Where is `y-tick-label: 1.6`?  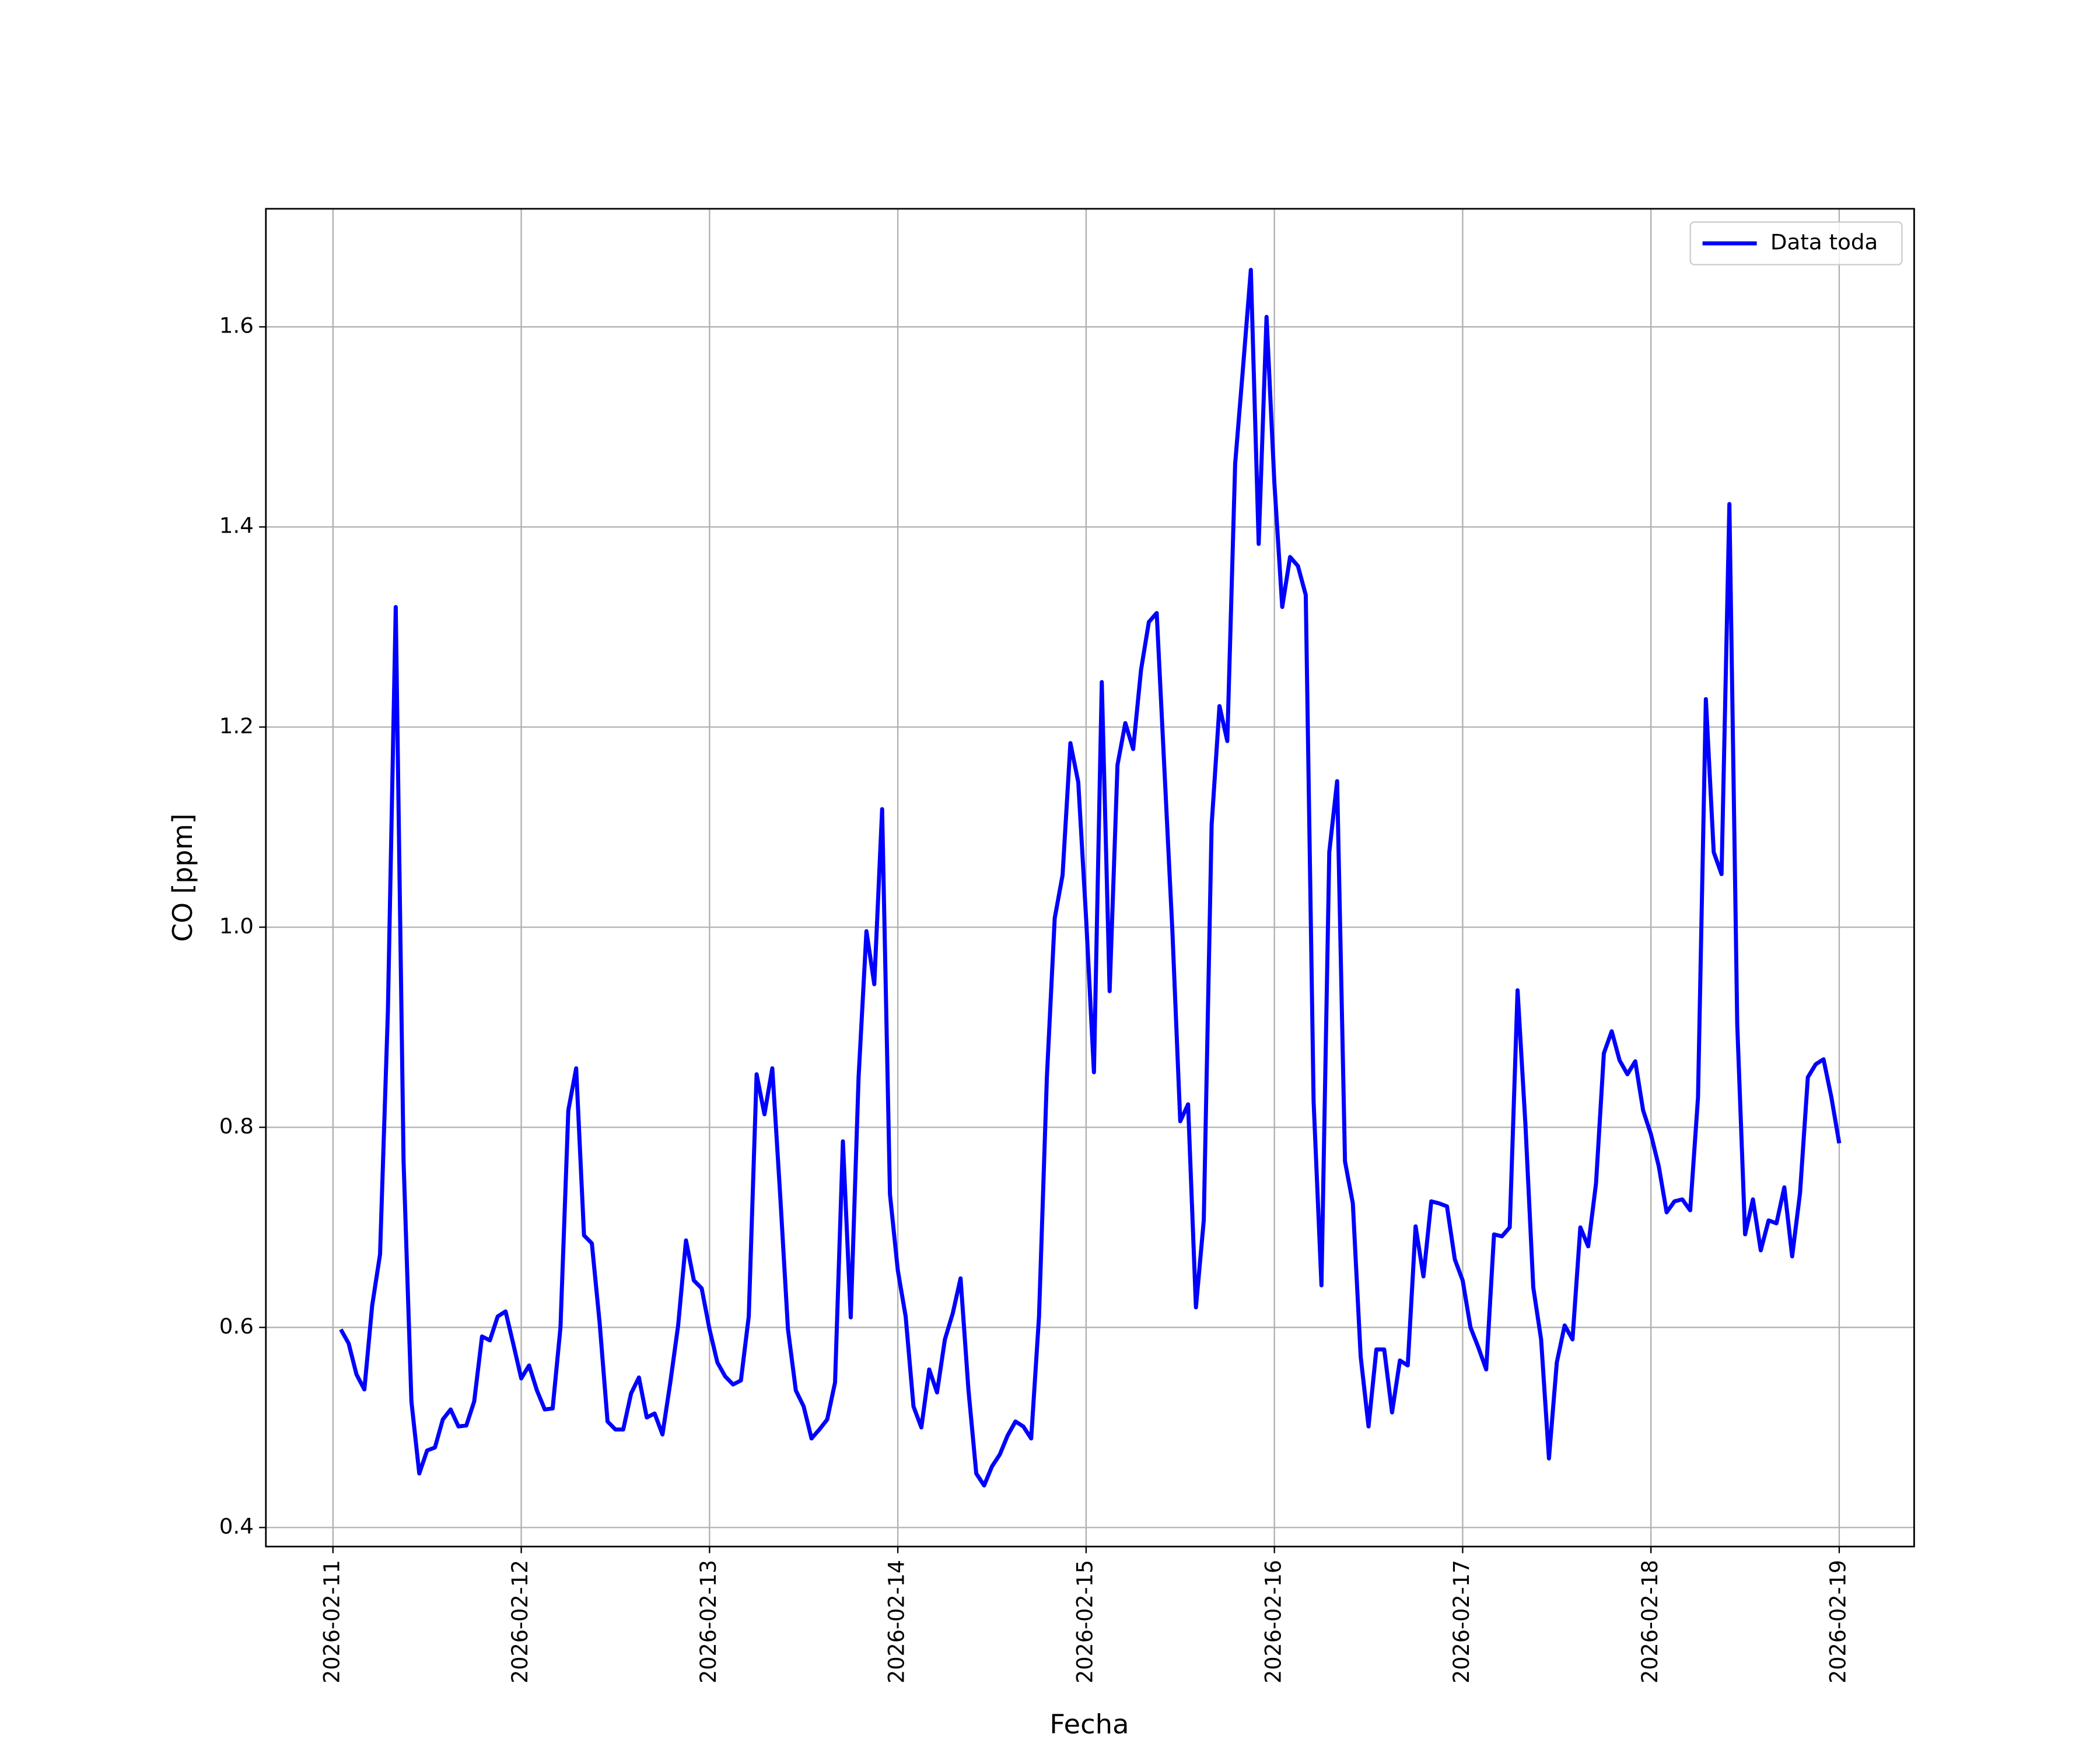
y-tick-label: 1.6 is located at coordinates (236, 325).